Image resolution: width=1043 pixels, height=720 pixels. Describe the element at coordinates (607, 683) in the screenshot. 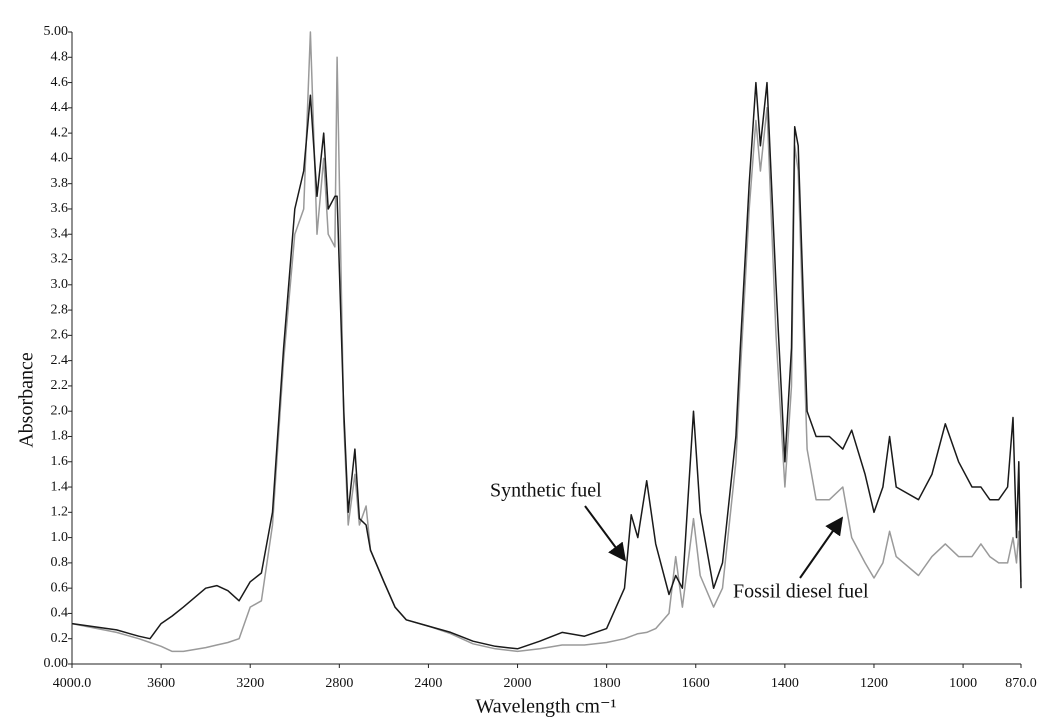

I see `x-tick-label: 1800` at that location.